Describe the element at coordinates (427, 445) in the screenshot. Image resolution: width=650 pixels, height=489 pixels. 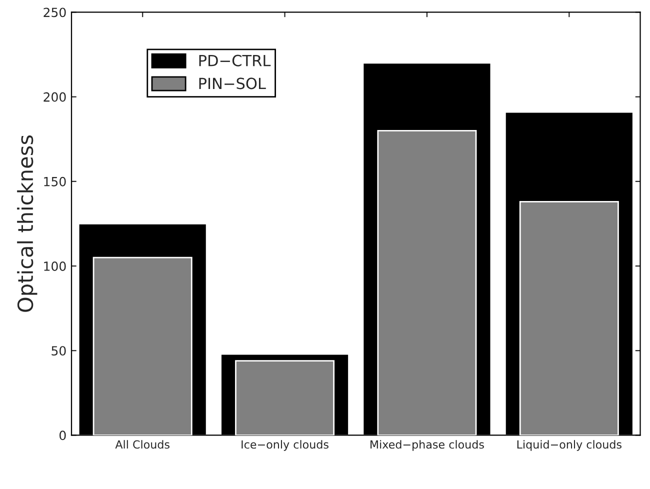
I see `x-tick-label: Mixed−phase clouds` at that location.